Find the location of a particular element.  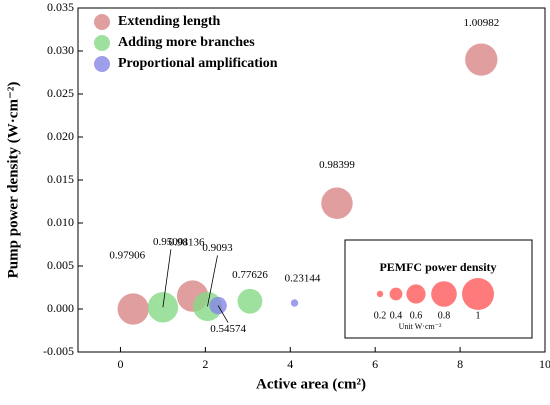

y-tick-label: -0.005 is located at coordinates (58, 351).